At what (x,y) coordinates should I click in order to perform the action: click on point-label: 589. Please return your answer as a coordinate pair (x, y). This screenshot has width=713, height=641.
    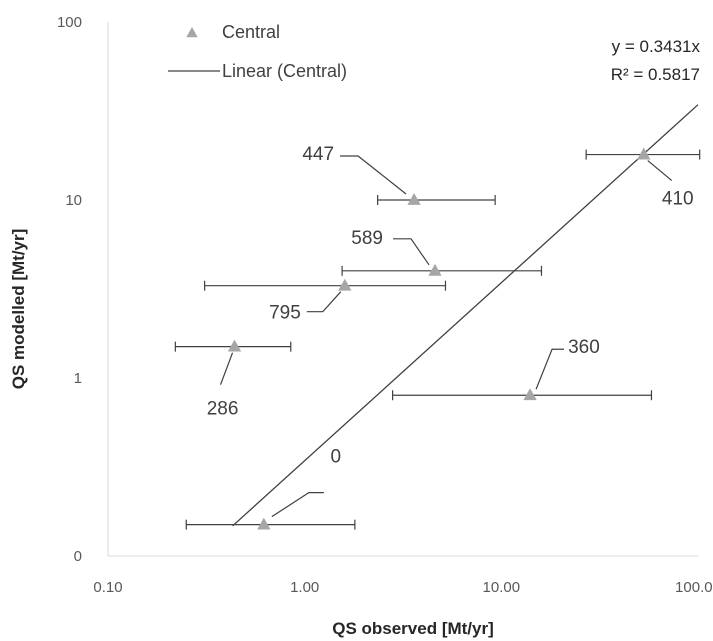
    Looking at the image, I should click on (367, 238).